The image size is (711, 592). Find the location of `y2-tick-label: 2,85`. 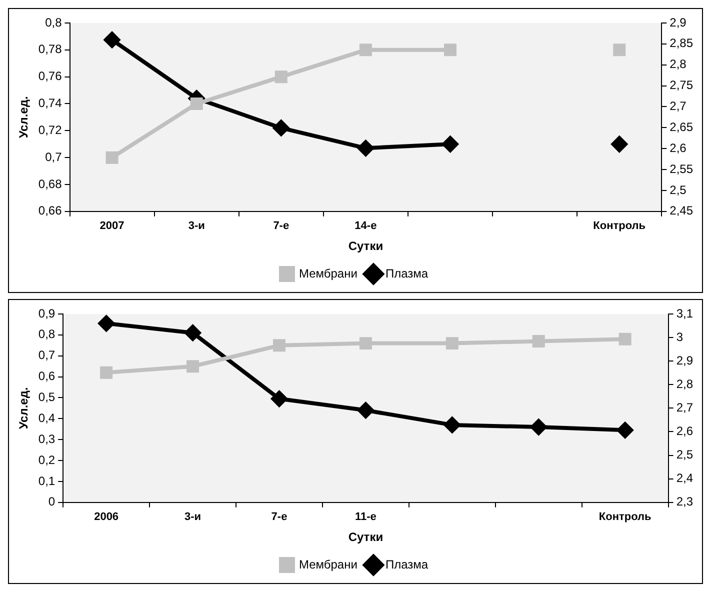

y2-tick-label: 2,85 is located at coordinates (682, 43).